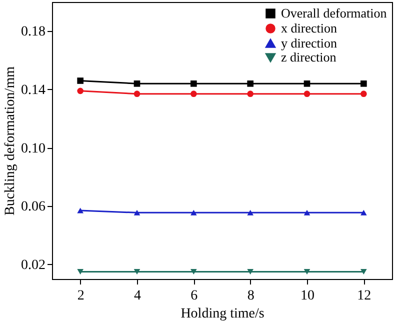 The width and height of the screenshot is (400, 322). What do you see at coordinates (137, 296) in the screenshot?
I see `x-tick-label: 4` at bounding box center [137, 296].